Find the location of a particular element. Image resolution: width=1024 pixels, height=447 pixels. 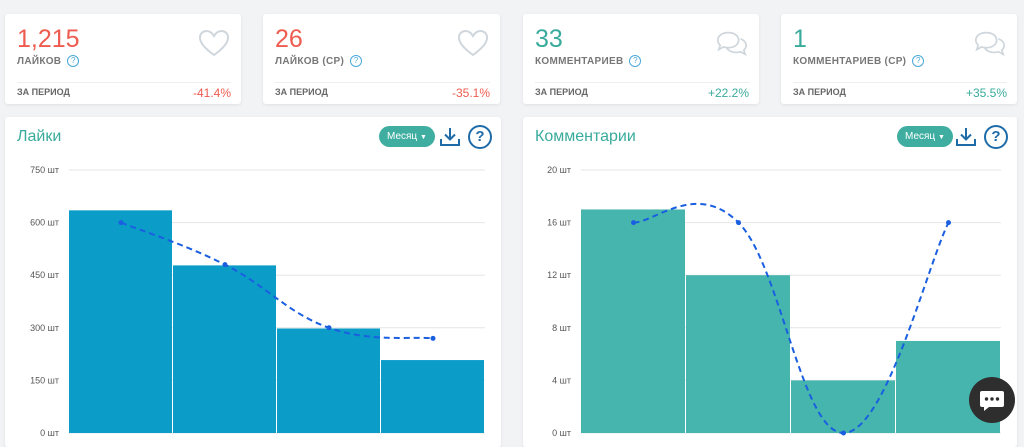

stat-value: 1 is located at coordinates (800, 39).